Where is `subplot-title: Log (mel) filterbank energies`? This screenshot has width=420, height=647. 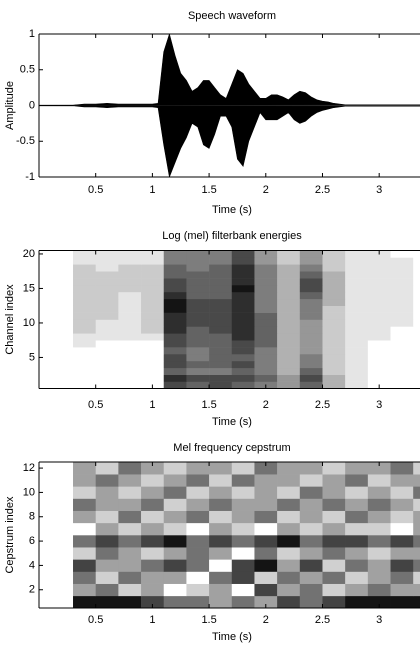
subplot-title: Log (mel) filterbank energies is located at coordinates (232, 236).